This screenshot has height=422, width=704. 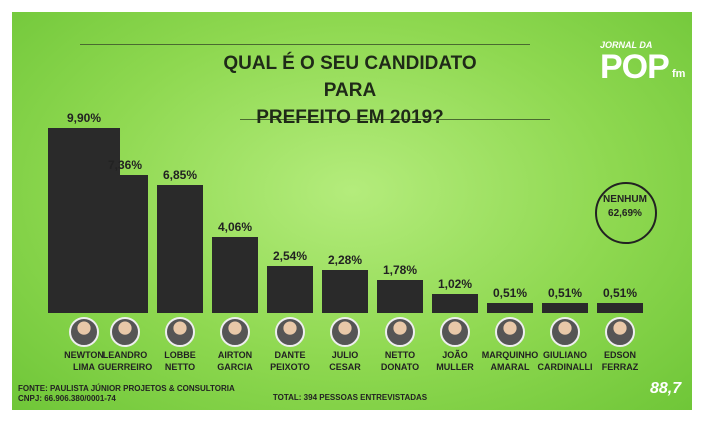 What do you see at coordinates (620, 361) in the screenshot?
I see `x-tick-label: EDSON FERRAZ` at bounding box center [620, 361].